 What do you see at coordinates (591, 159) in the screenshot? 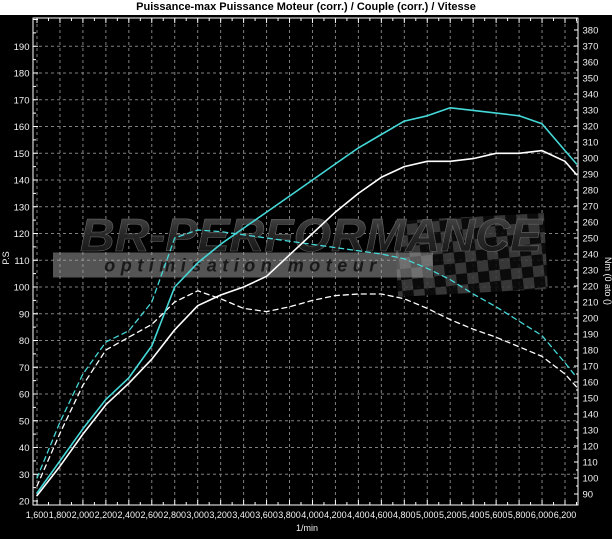
I see `svg-text: 300` at bounding box center [591, 159].